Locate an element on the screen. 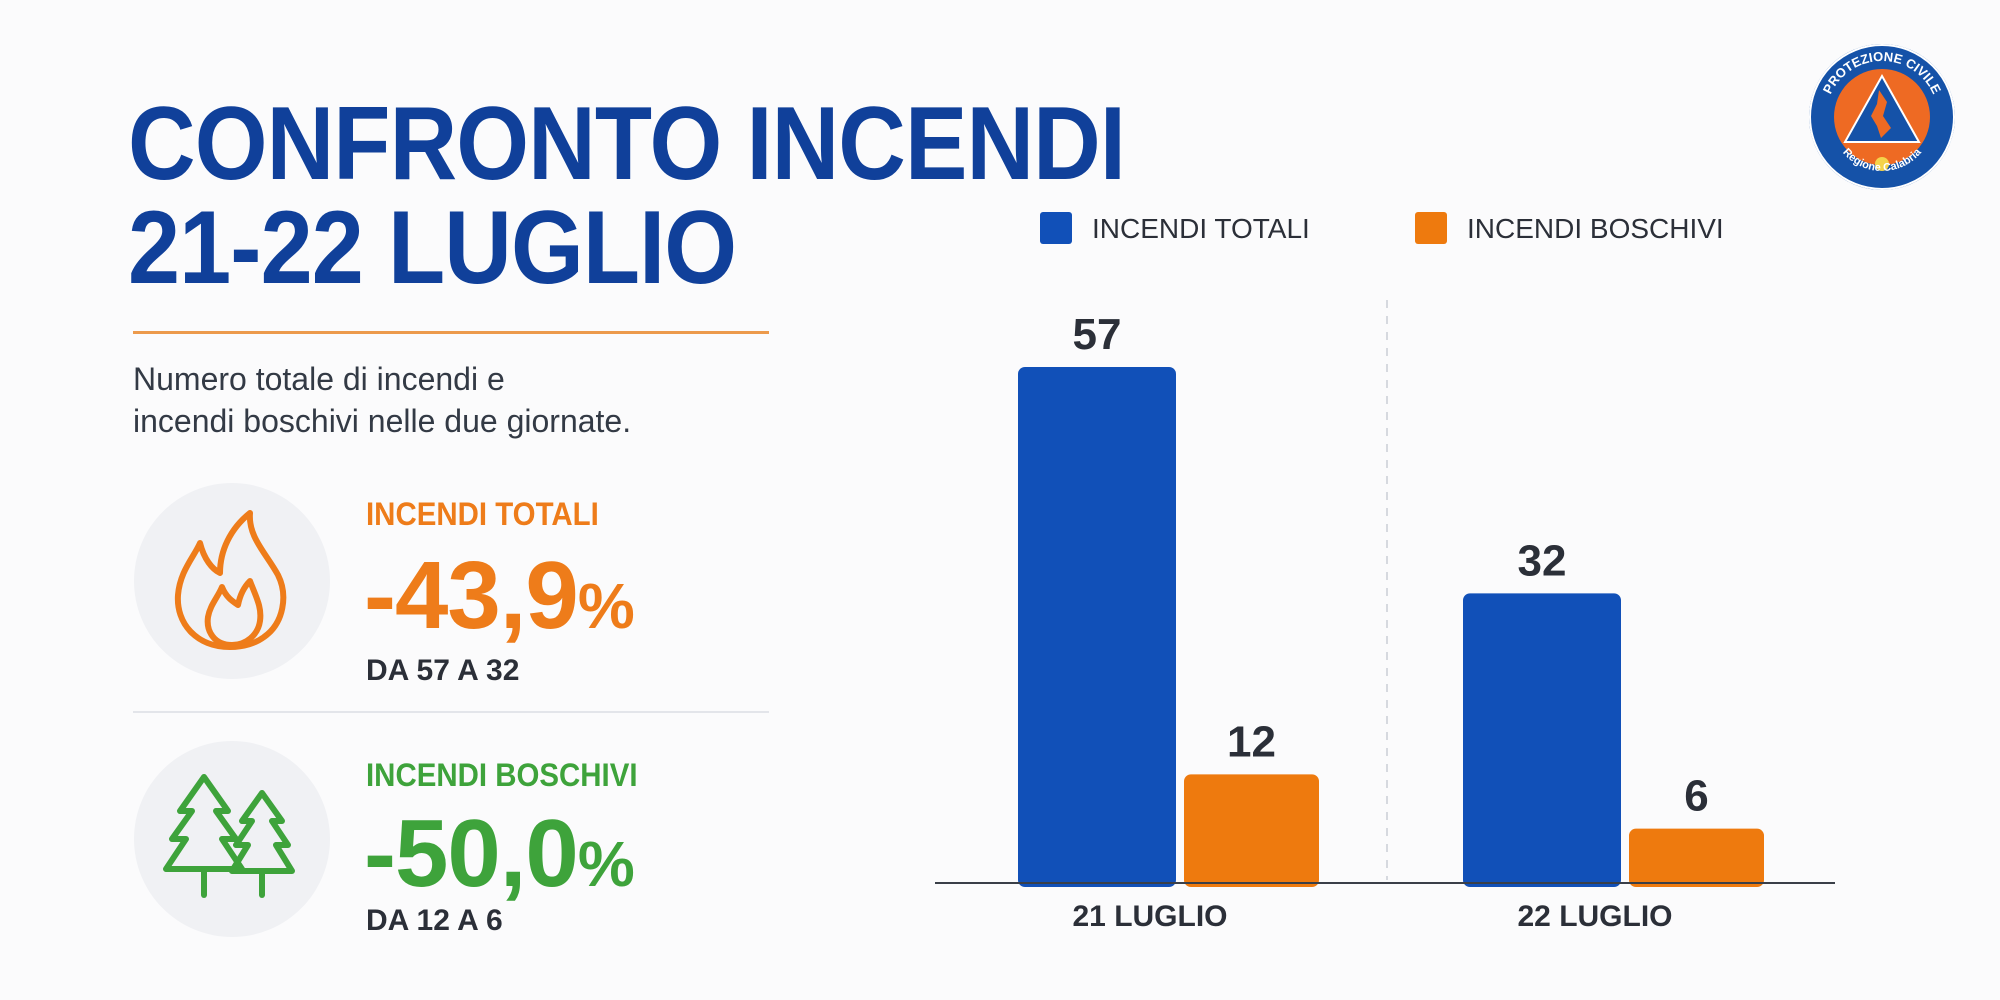 The image size is (2000, 1000). stat-value-totali: -43,9% is located at coordinates (499, 601).